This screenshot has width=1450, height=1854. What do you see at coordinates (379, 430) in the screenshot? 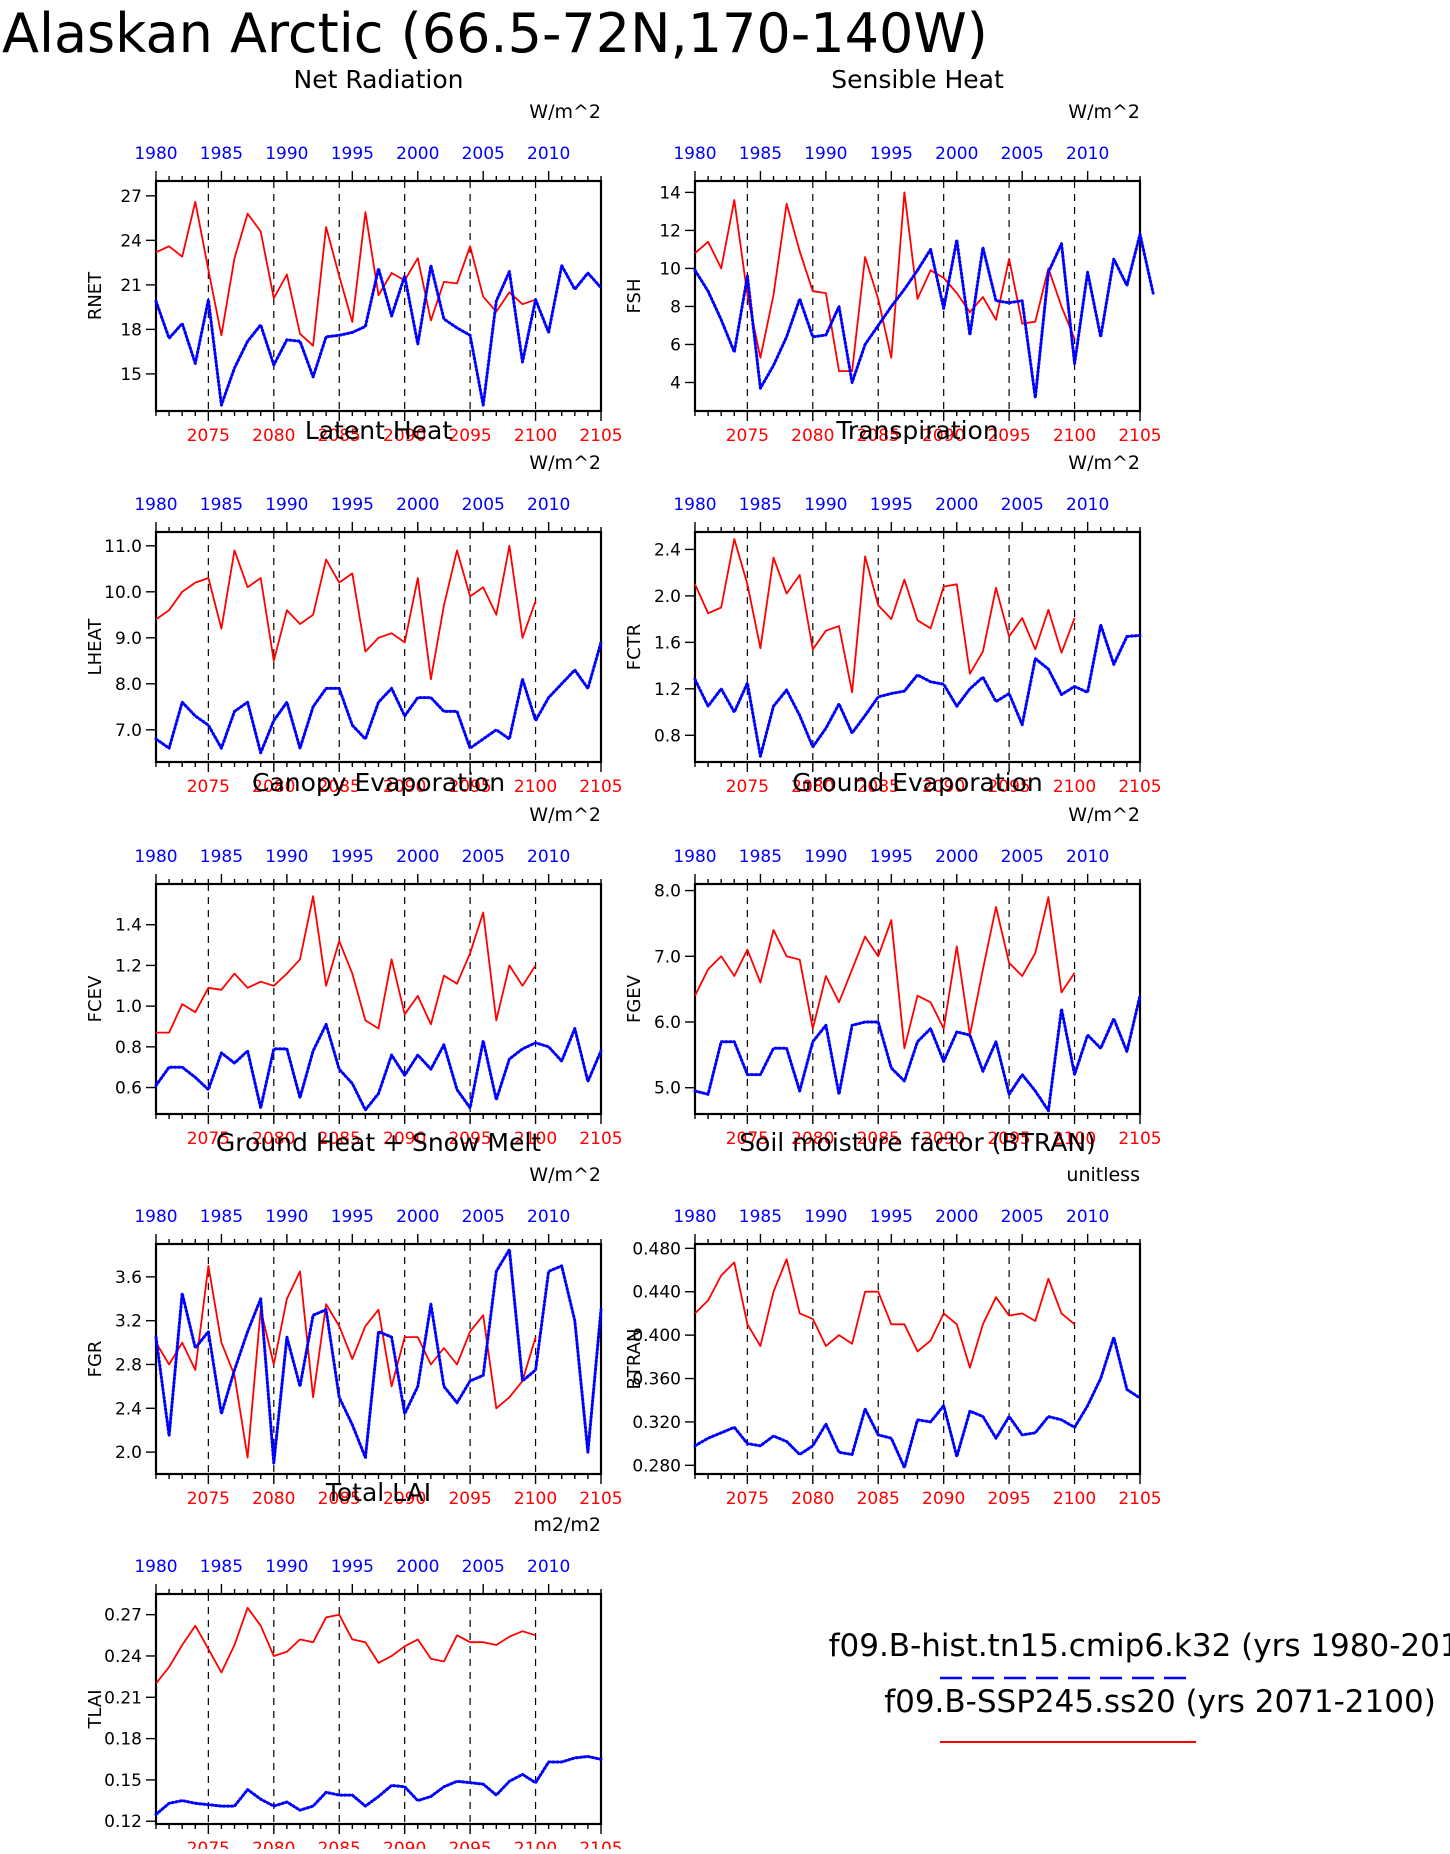
I see `chart-title: Latent Heat` at bounding box center [379, 430].